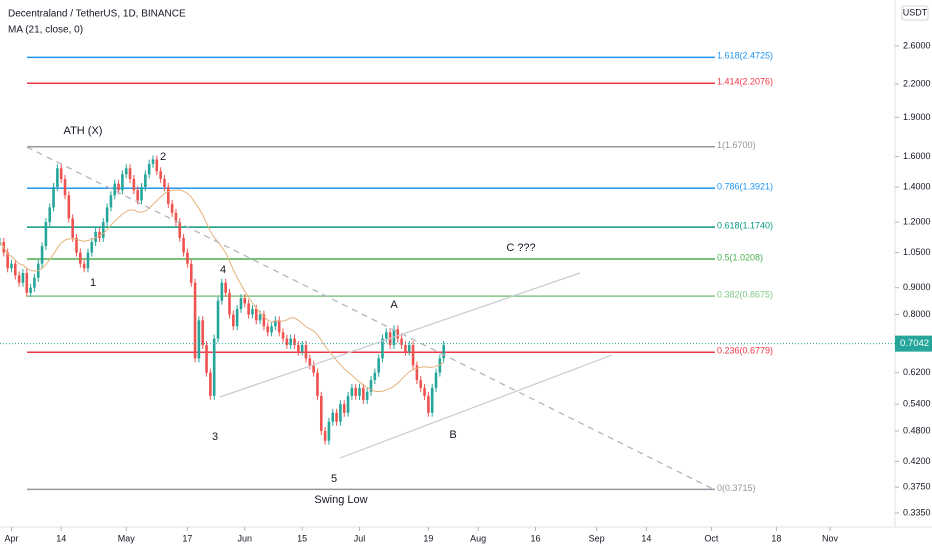 This screenshot has width=932, height=550. I want to click on x-tick-label: Nov, so click(830, 538).